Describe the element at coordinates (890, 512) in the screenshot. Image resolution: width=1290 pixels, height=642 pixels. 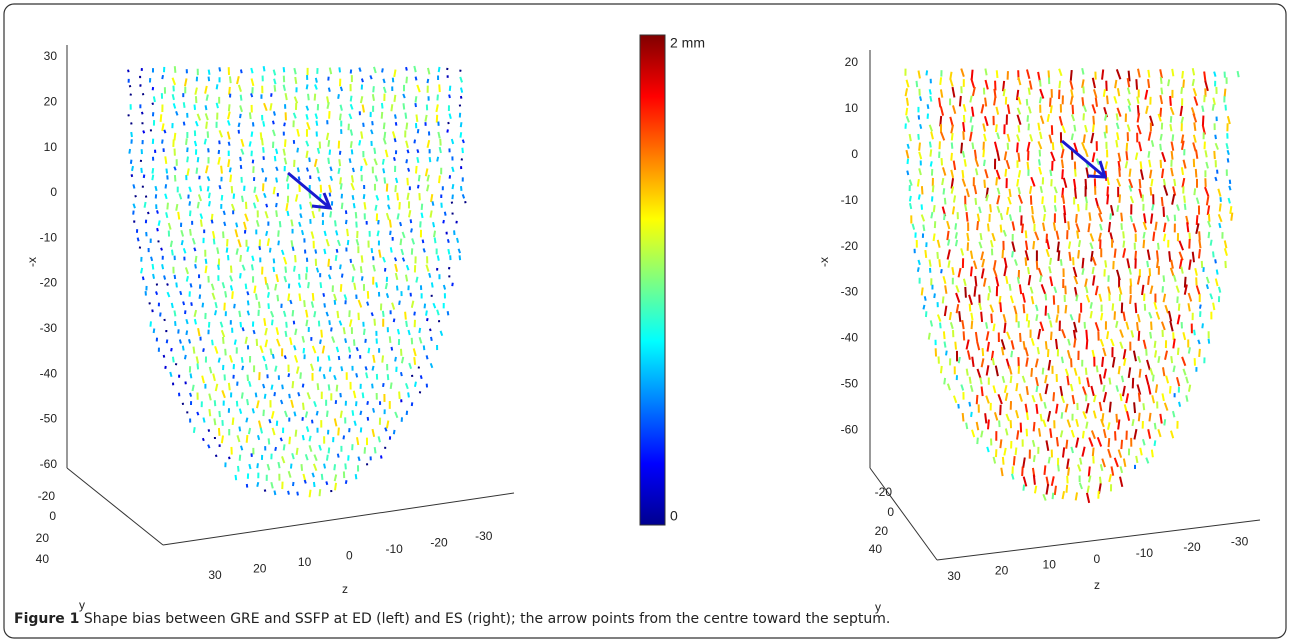
I see `y-tick-label: 0` at that location.